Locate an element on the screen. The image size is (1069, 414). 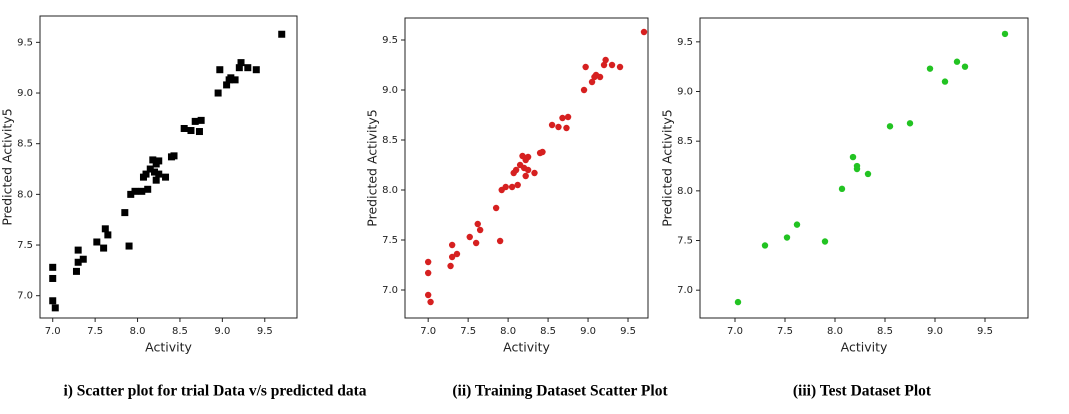
caption: (iii) Test Dataset Plot is located at coordinates (862, 391).